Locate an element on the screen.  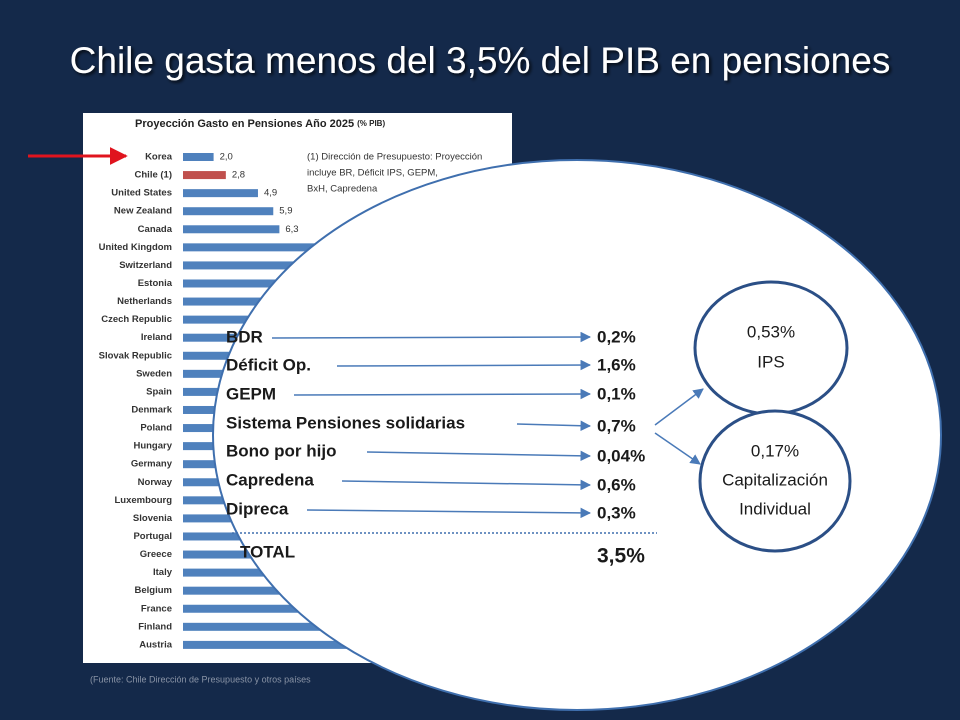
item-value: 1,6% is located at coordinates (616, 364).